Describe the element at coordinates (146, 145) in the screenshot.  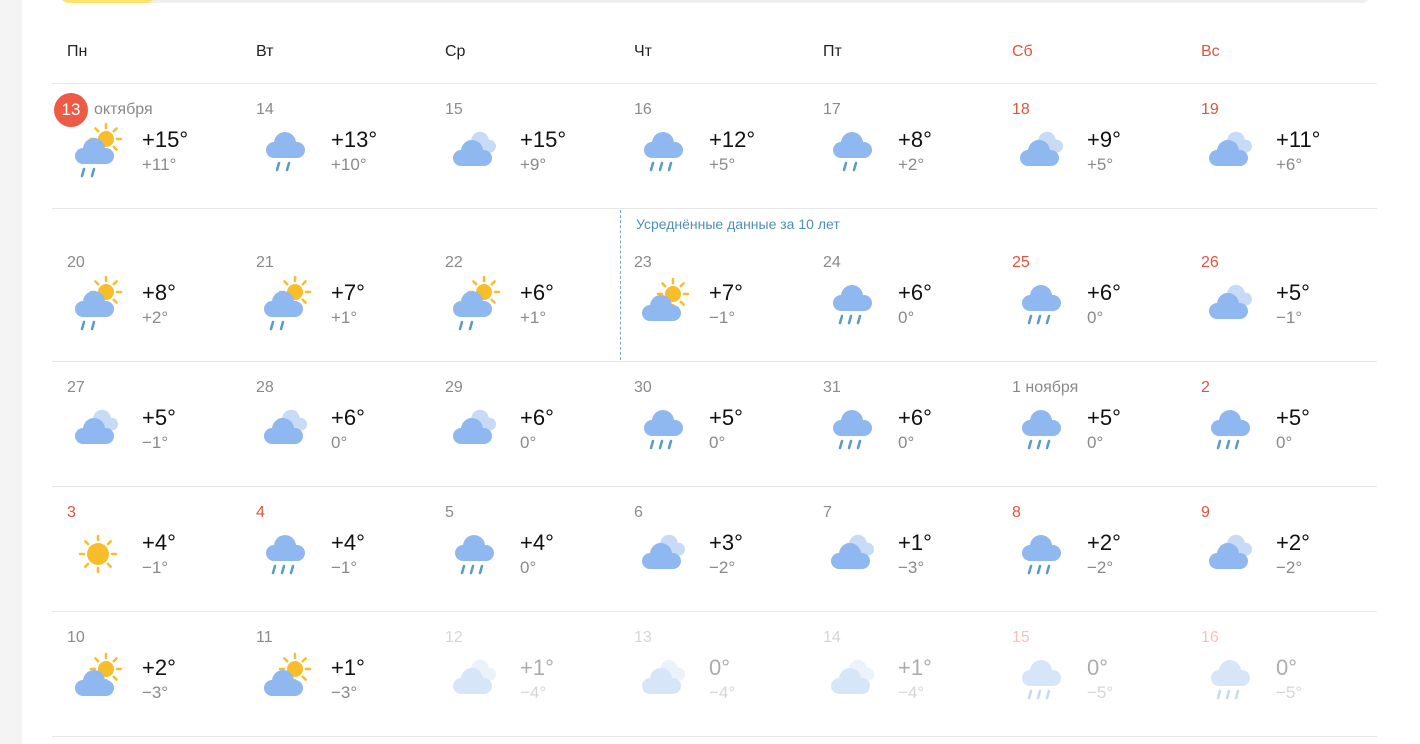
I see `day-cell: 13 октября +15° +11°` at that location.